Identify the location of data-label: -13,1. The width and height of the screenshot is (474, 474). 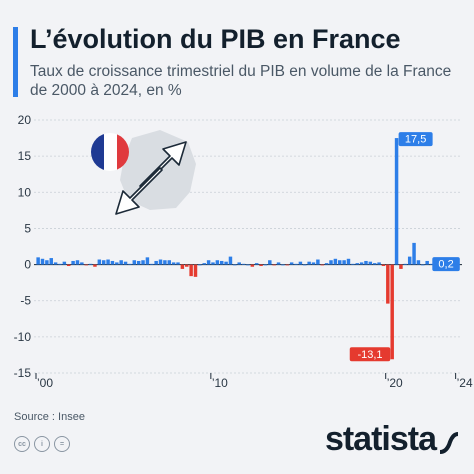
(369, 355).